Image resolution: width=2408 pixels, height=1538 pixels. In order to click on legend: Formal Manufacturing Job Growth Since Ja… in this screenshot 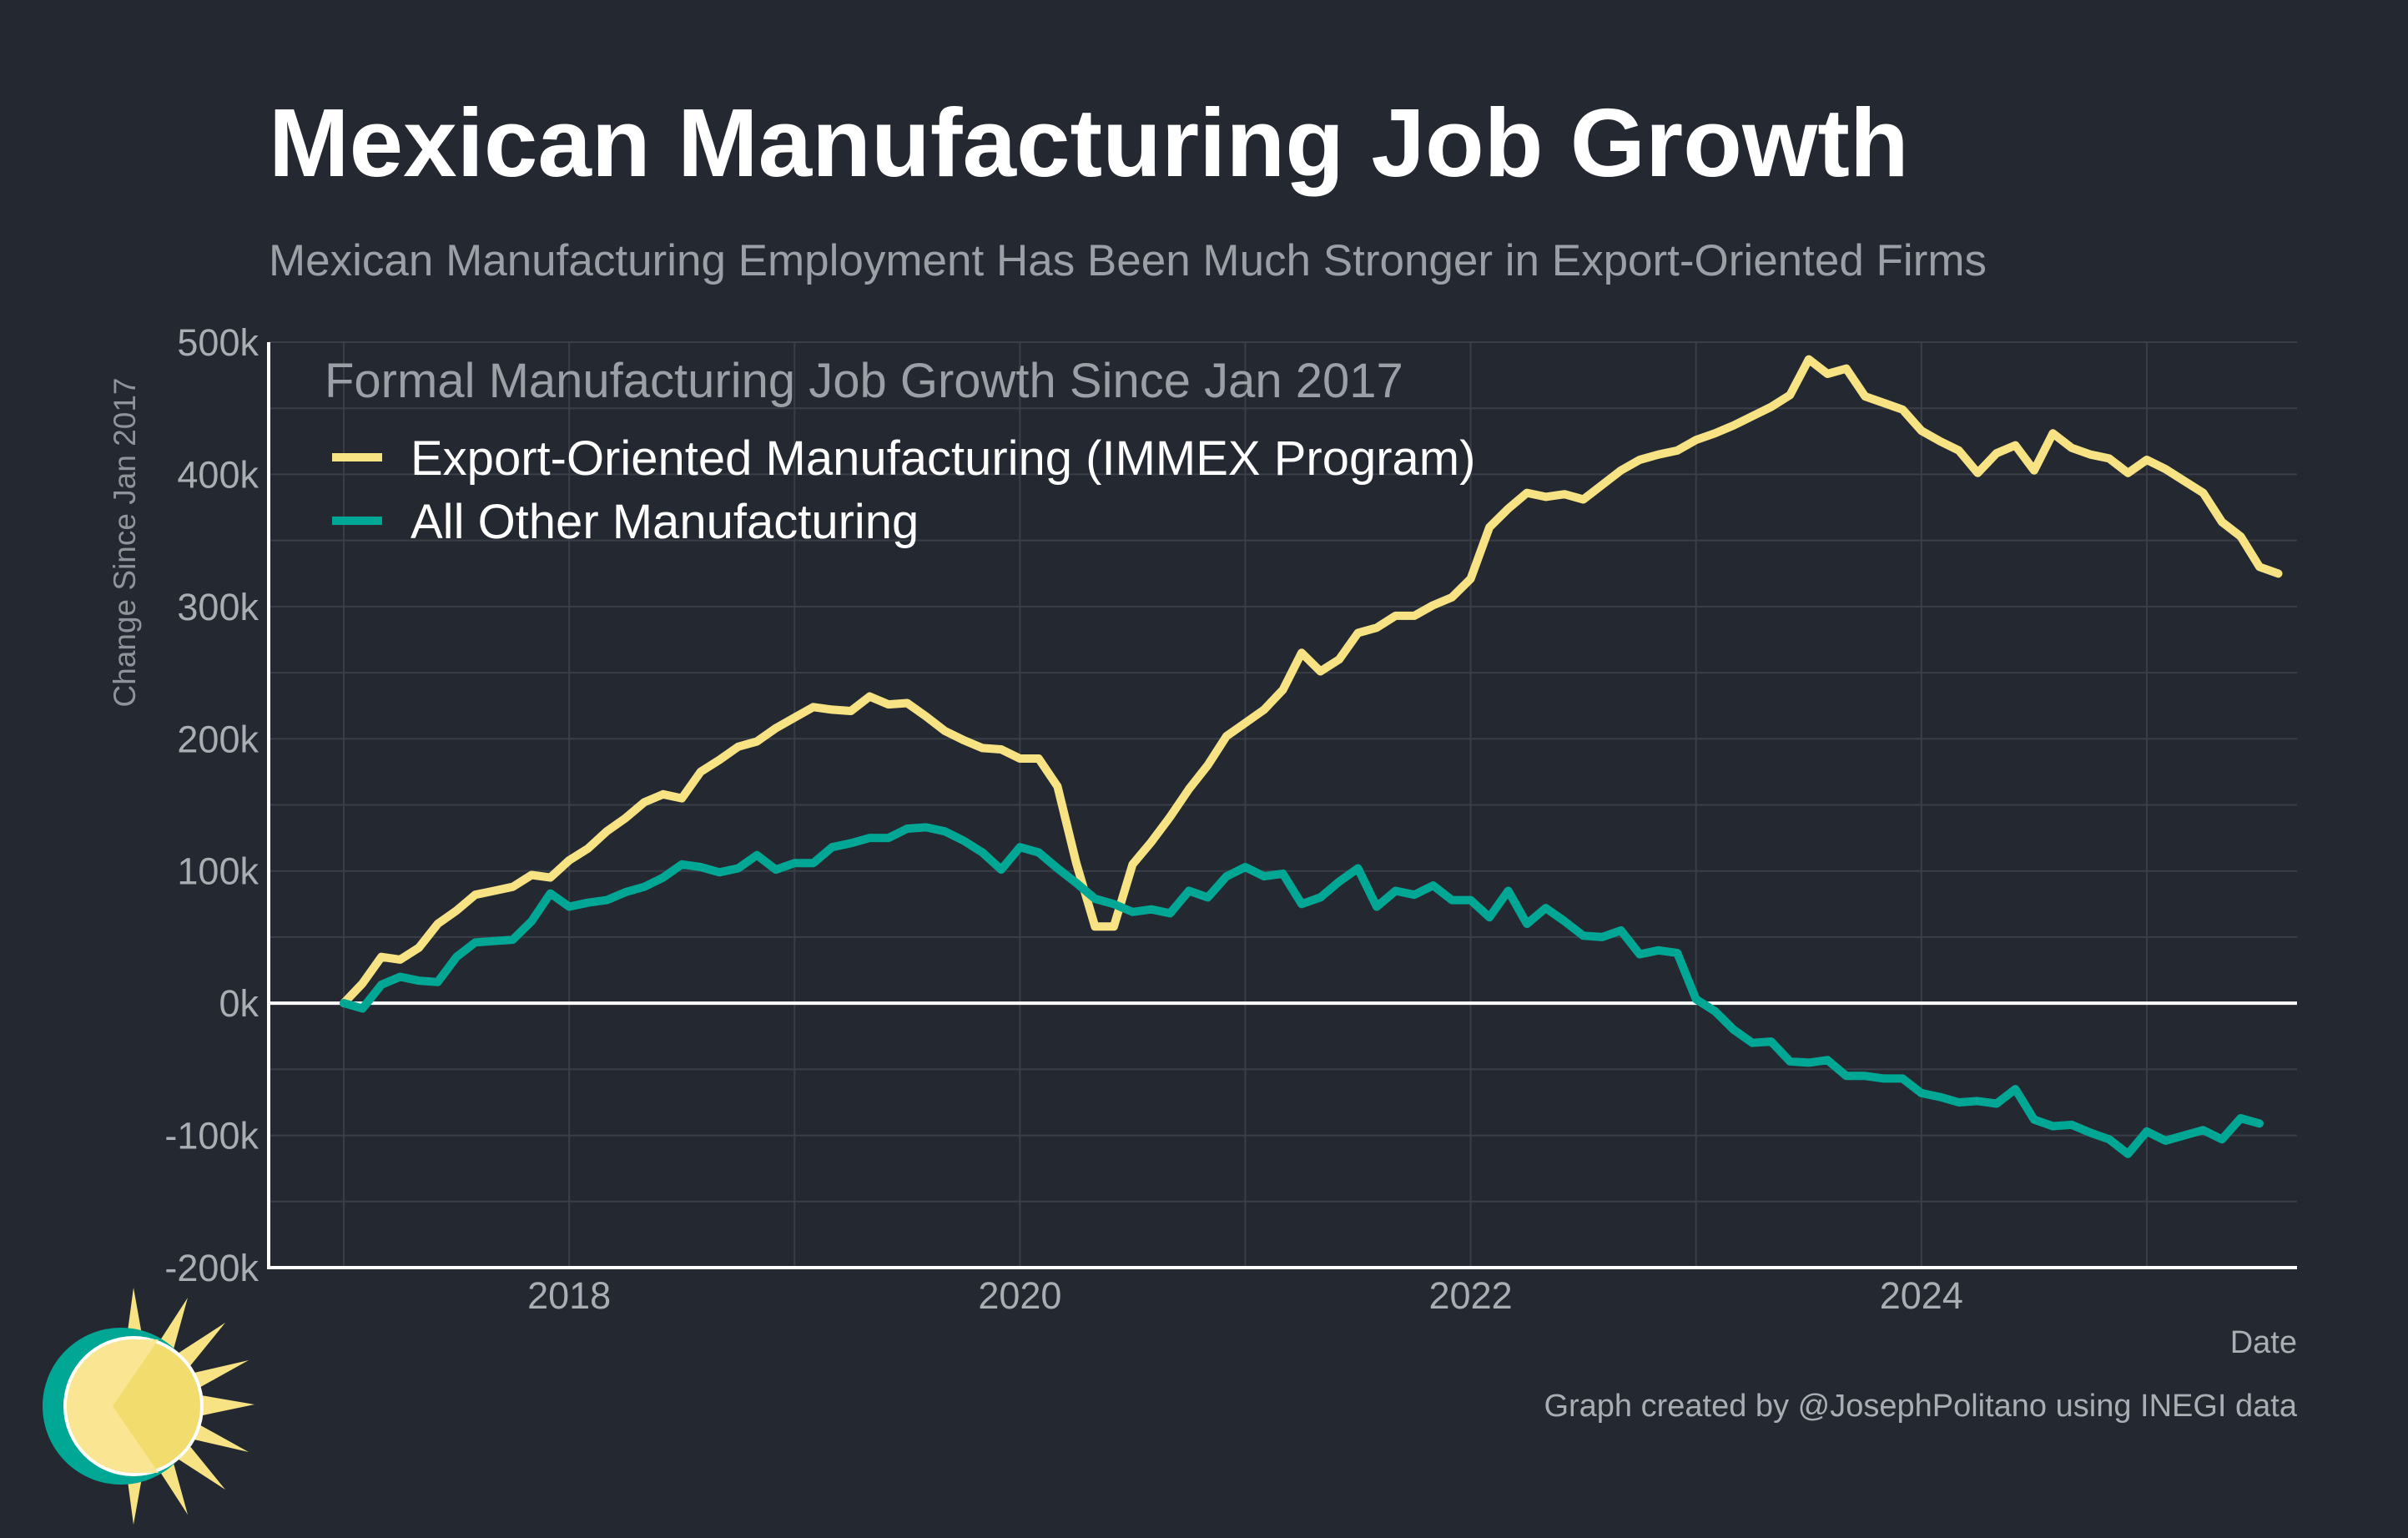, I will do `click(900, 452)`.